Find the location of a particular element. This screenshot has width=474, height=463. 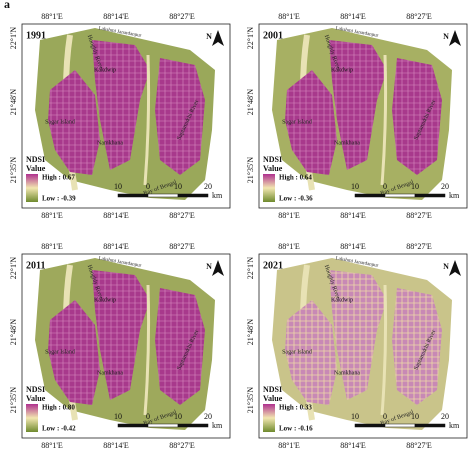

year-label: 1991 is located at coordinates (36, 35).